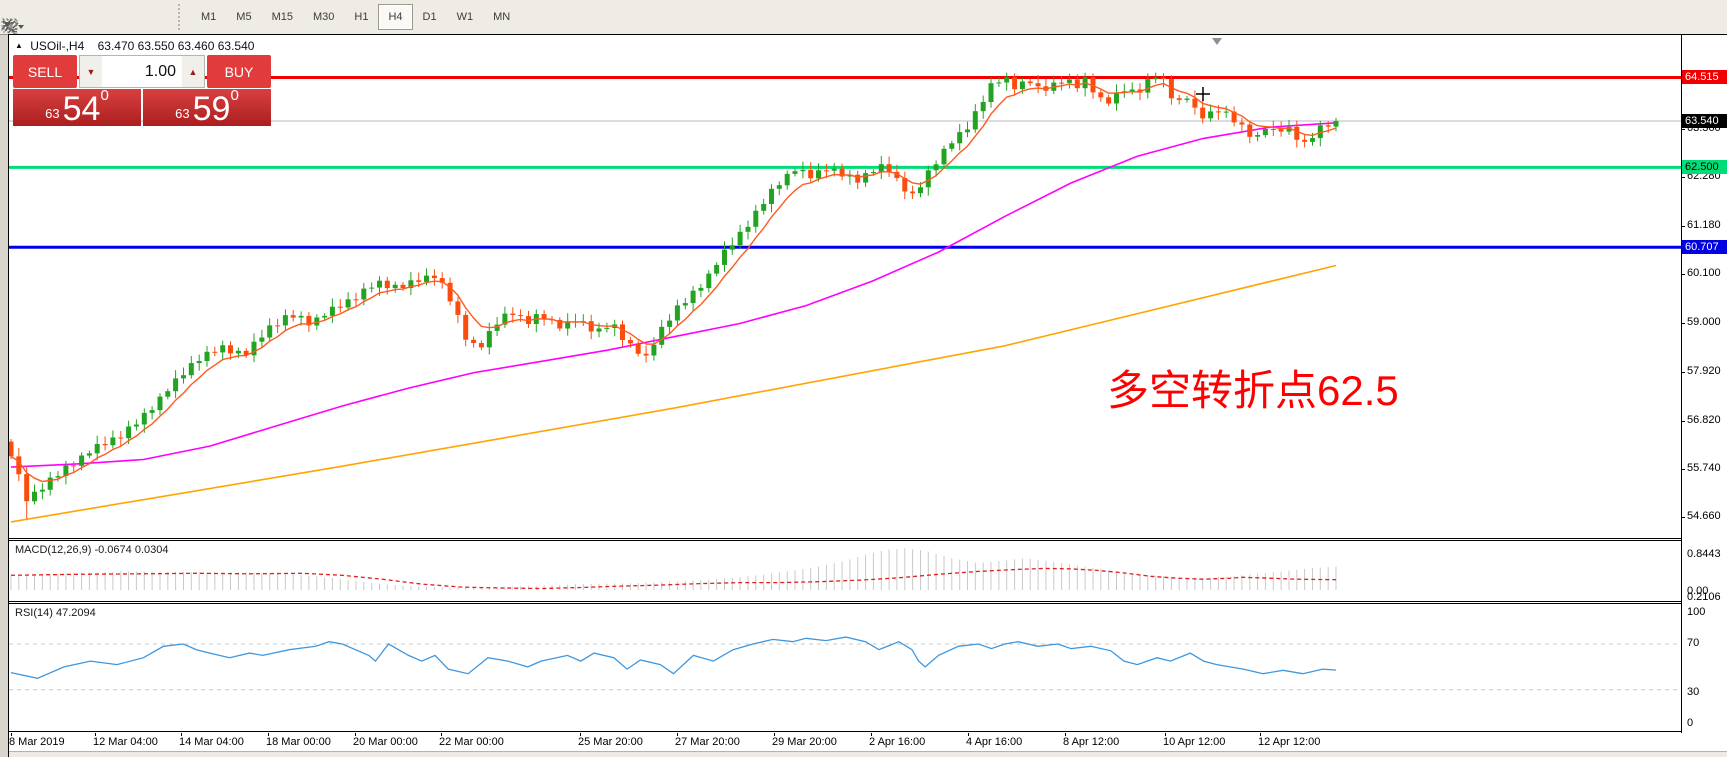 The image size is (1727, 757). Describe the element at coordinates (1704, 554) in the screenshot. I see `macd-tick-label: 0.8443` at that location.